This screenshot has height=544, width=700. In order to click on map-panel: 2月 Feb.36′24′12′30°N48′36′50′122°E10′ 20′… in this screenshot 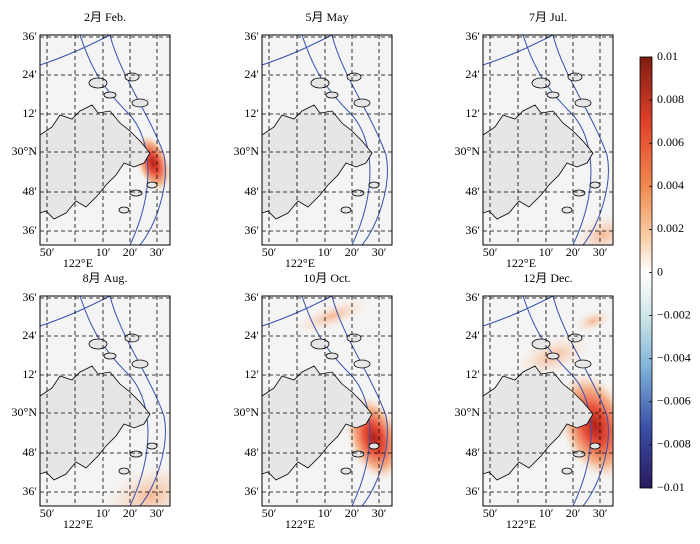, I will do `click(91, 140)`.